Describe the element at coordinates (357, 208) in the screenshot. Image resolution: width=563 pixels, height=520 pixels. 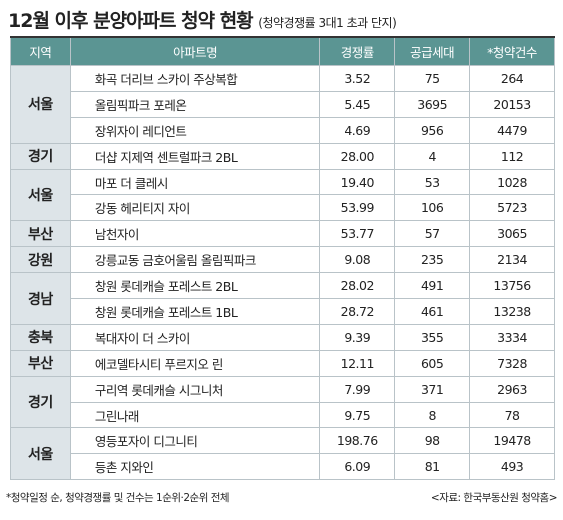
I see `competition-rate: 53.99` at that location.